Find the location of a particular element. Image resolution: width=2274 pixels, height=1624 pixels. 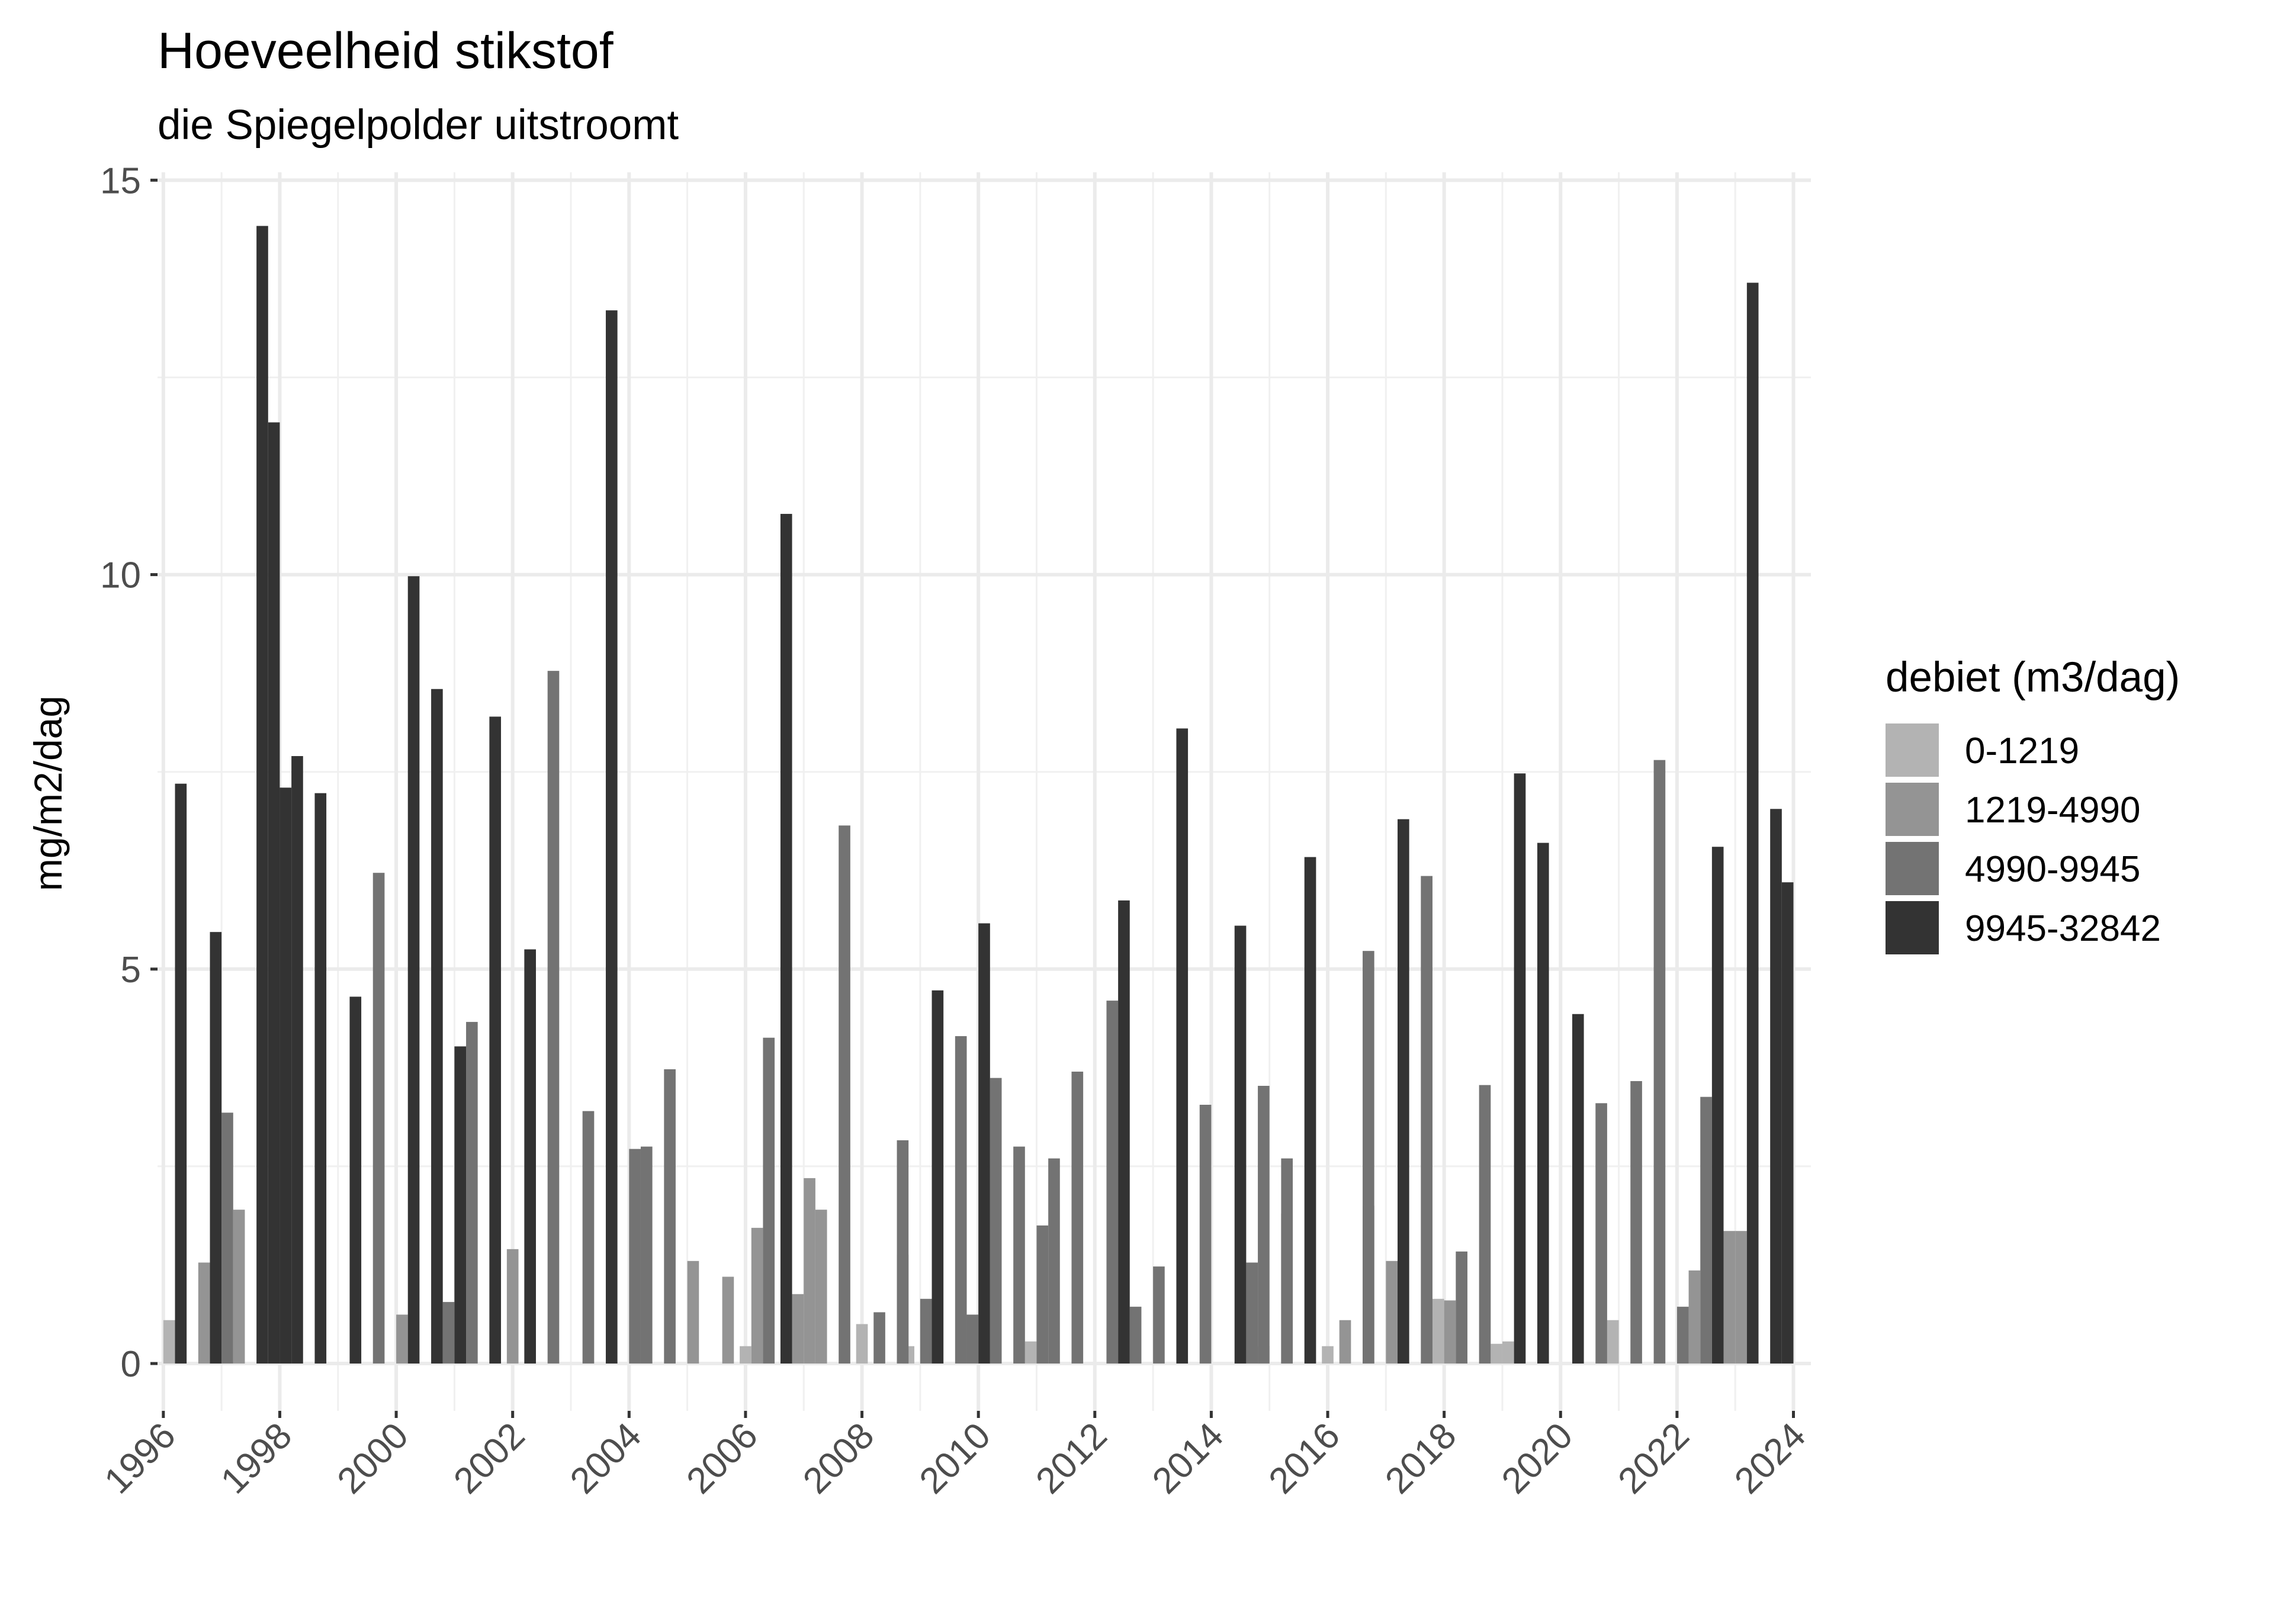

x-tick-label: 2008 is located at coordinates (838, 1458).